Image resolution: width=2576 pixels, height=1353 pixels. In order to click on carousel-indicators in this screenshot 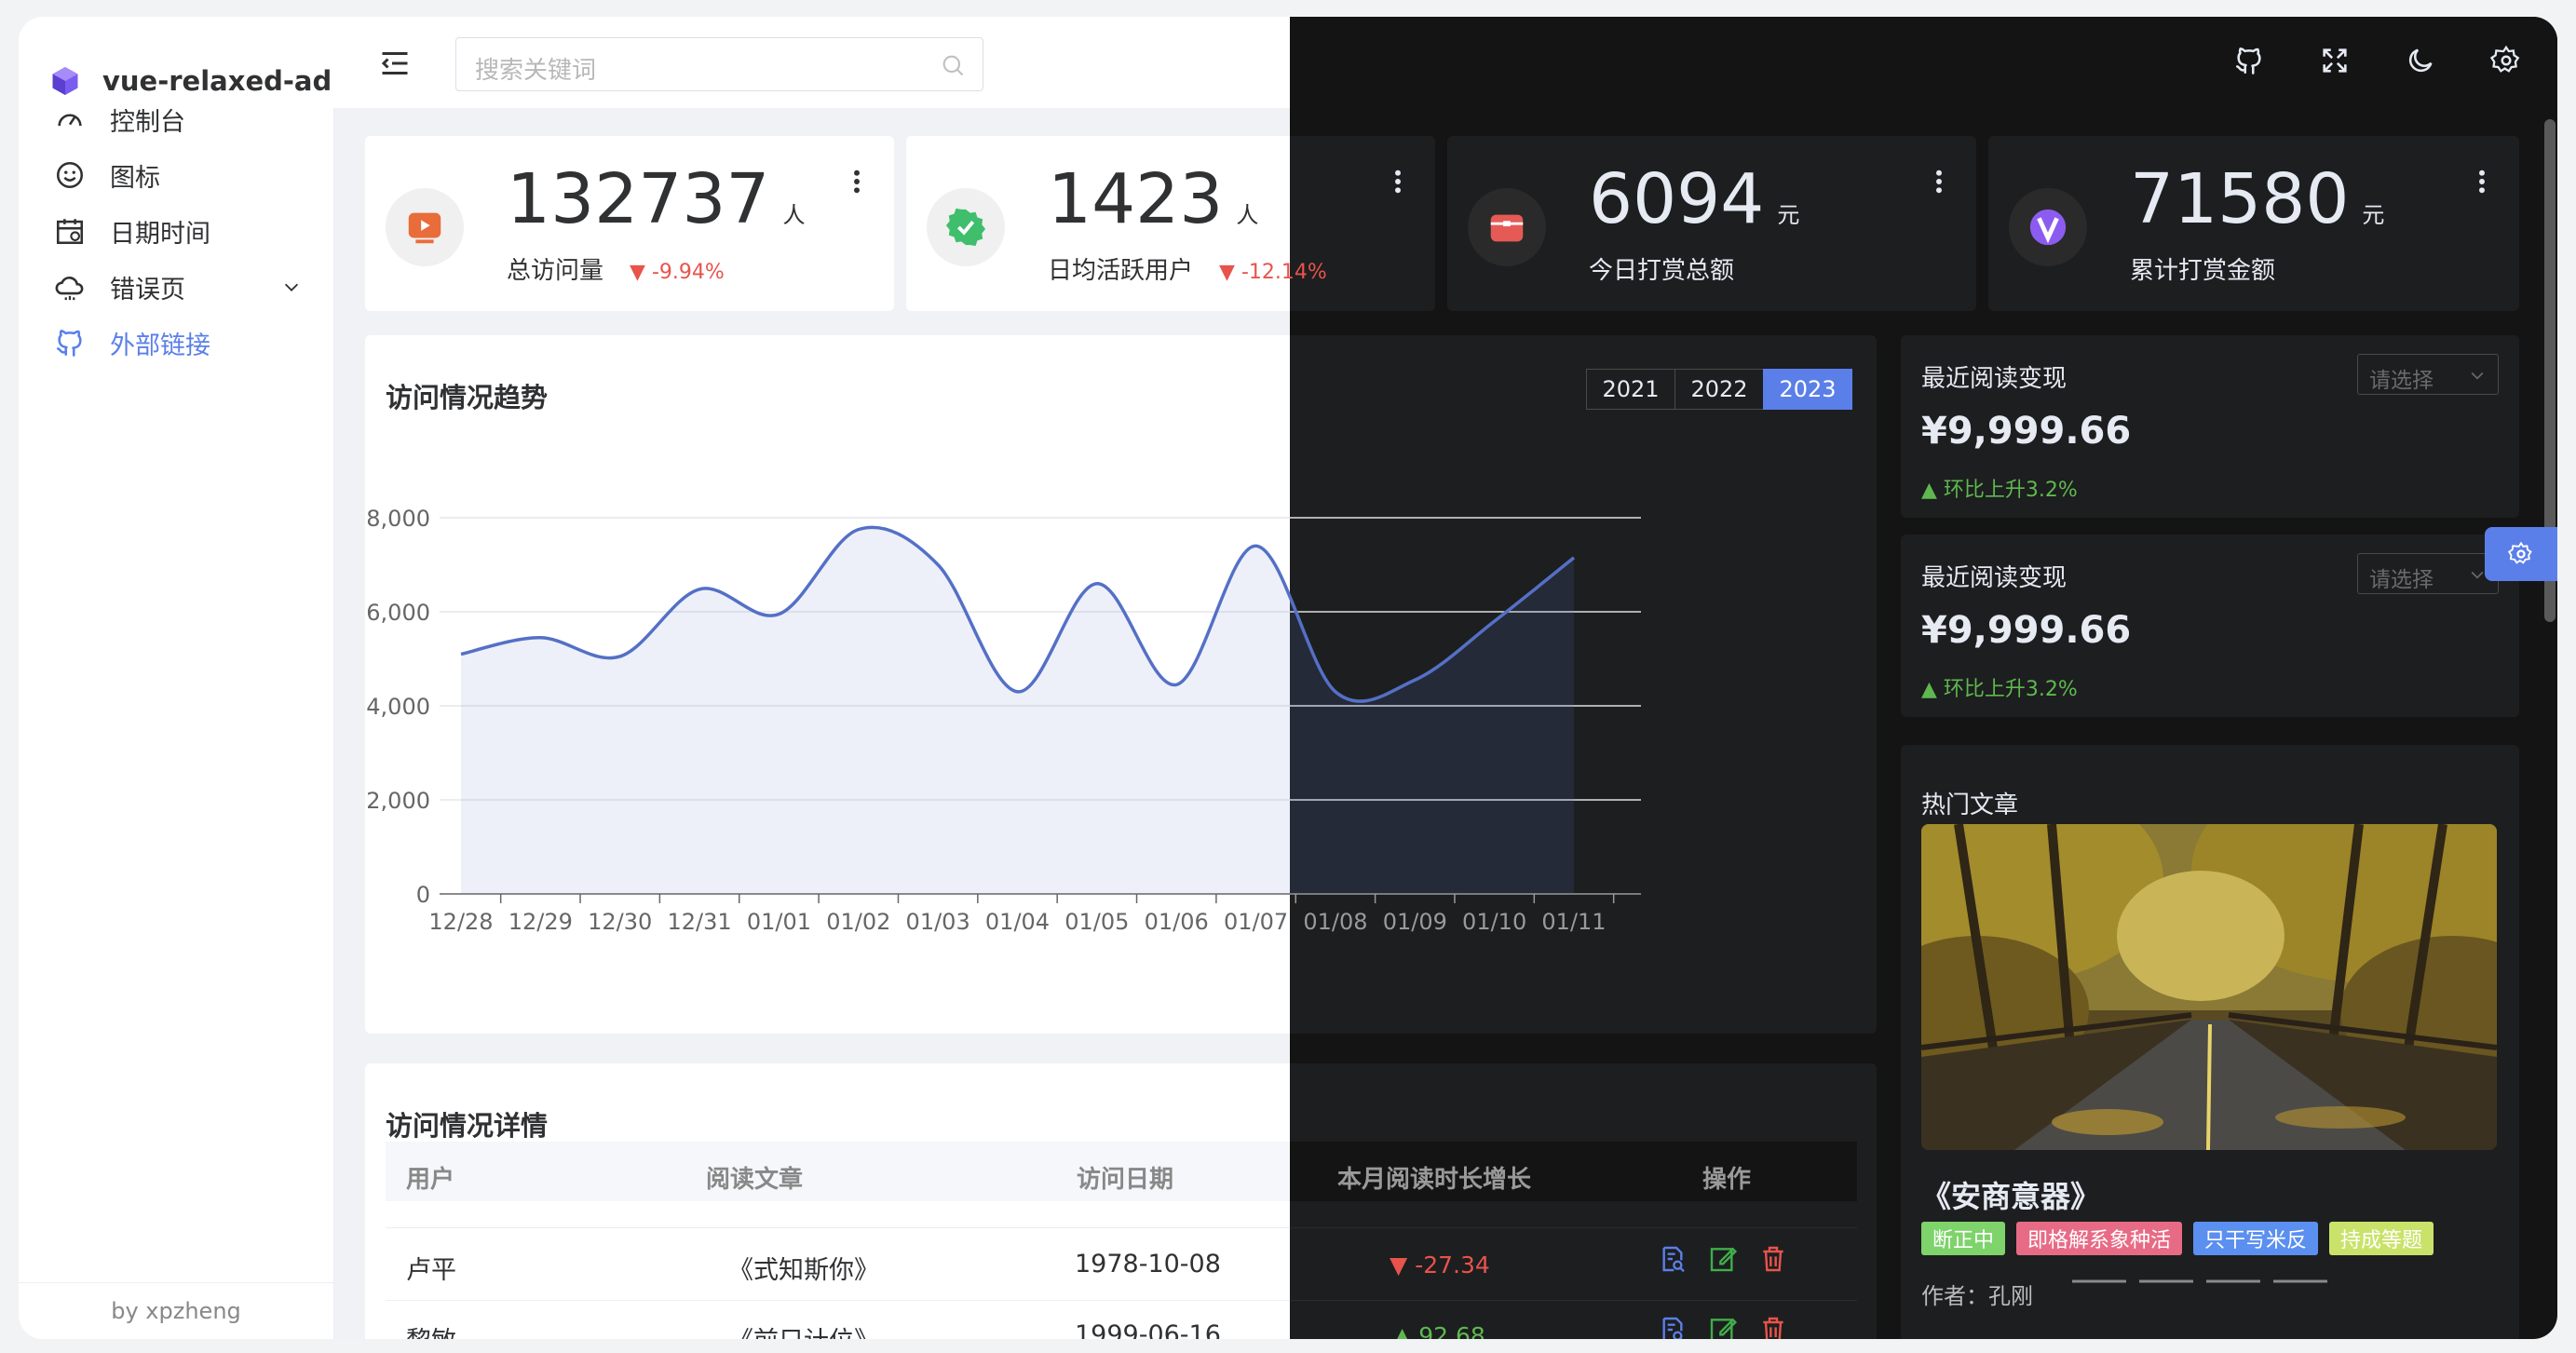, I will do `click(2202, 1309)`.